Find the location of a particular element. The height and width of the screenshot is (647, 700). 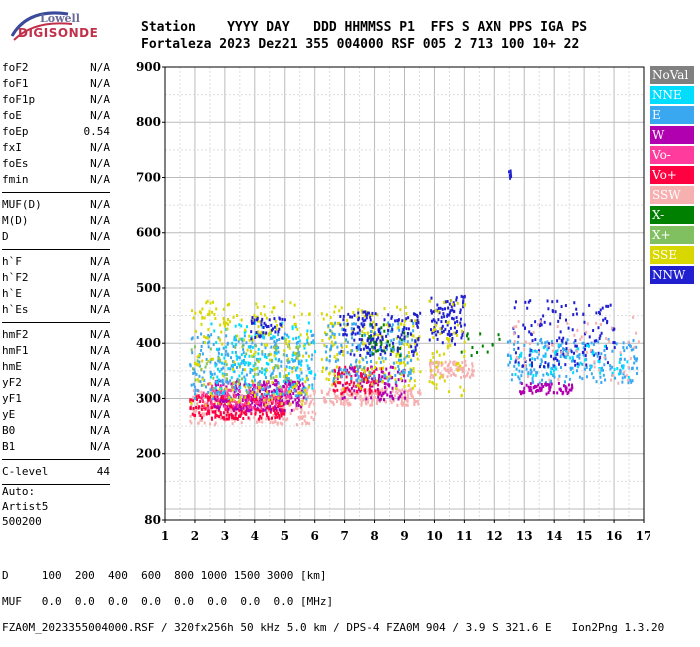

legend-entry: NNE is located at coordinates (672, 95).